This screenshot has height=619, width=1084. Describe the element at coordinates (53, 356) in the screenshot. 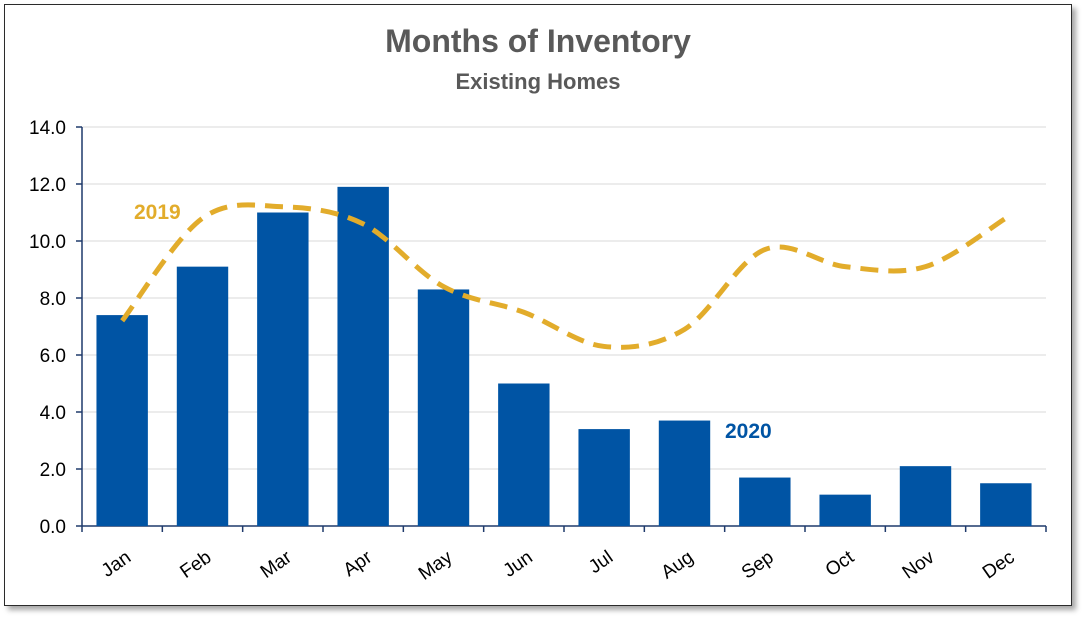

I see `y-tick-label: 6.0` at that location.